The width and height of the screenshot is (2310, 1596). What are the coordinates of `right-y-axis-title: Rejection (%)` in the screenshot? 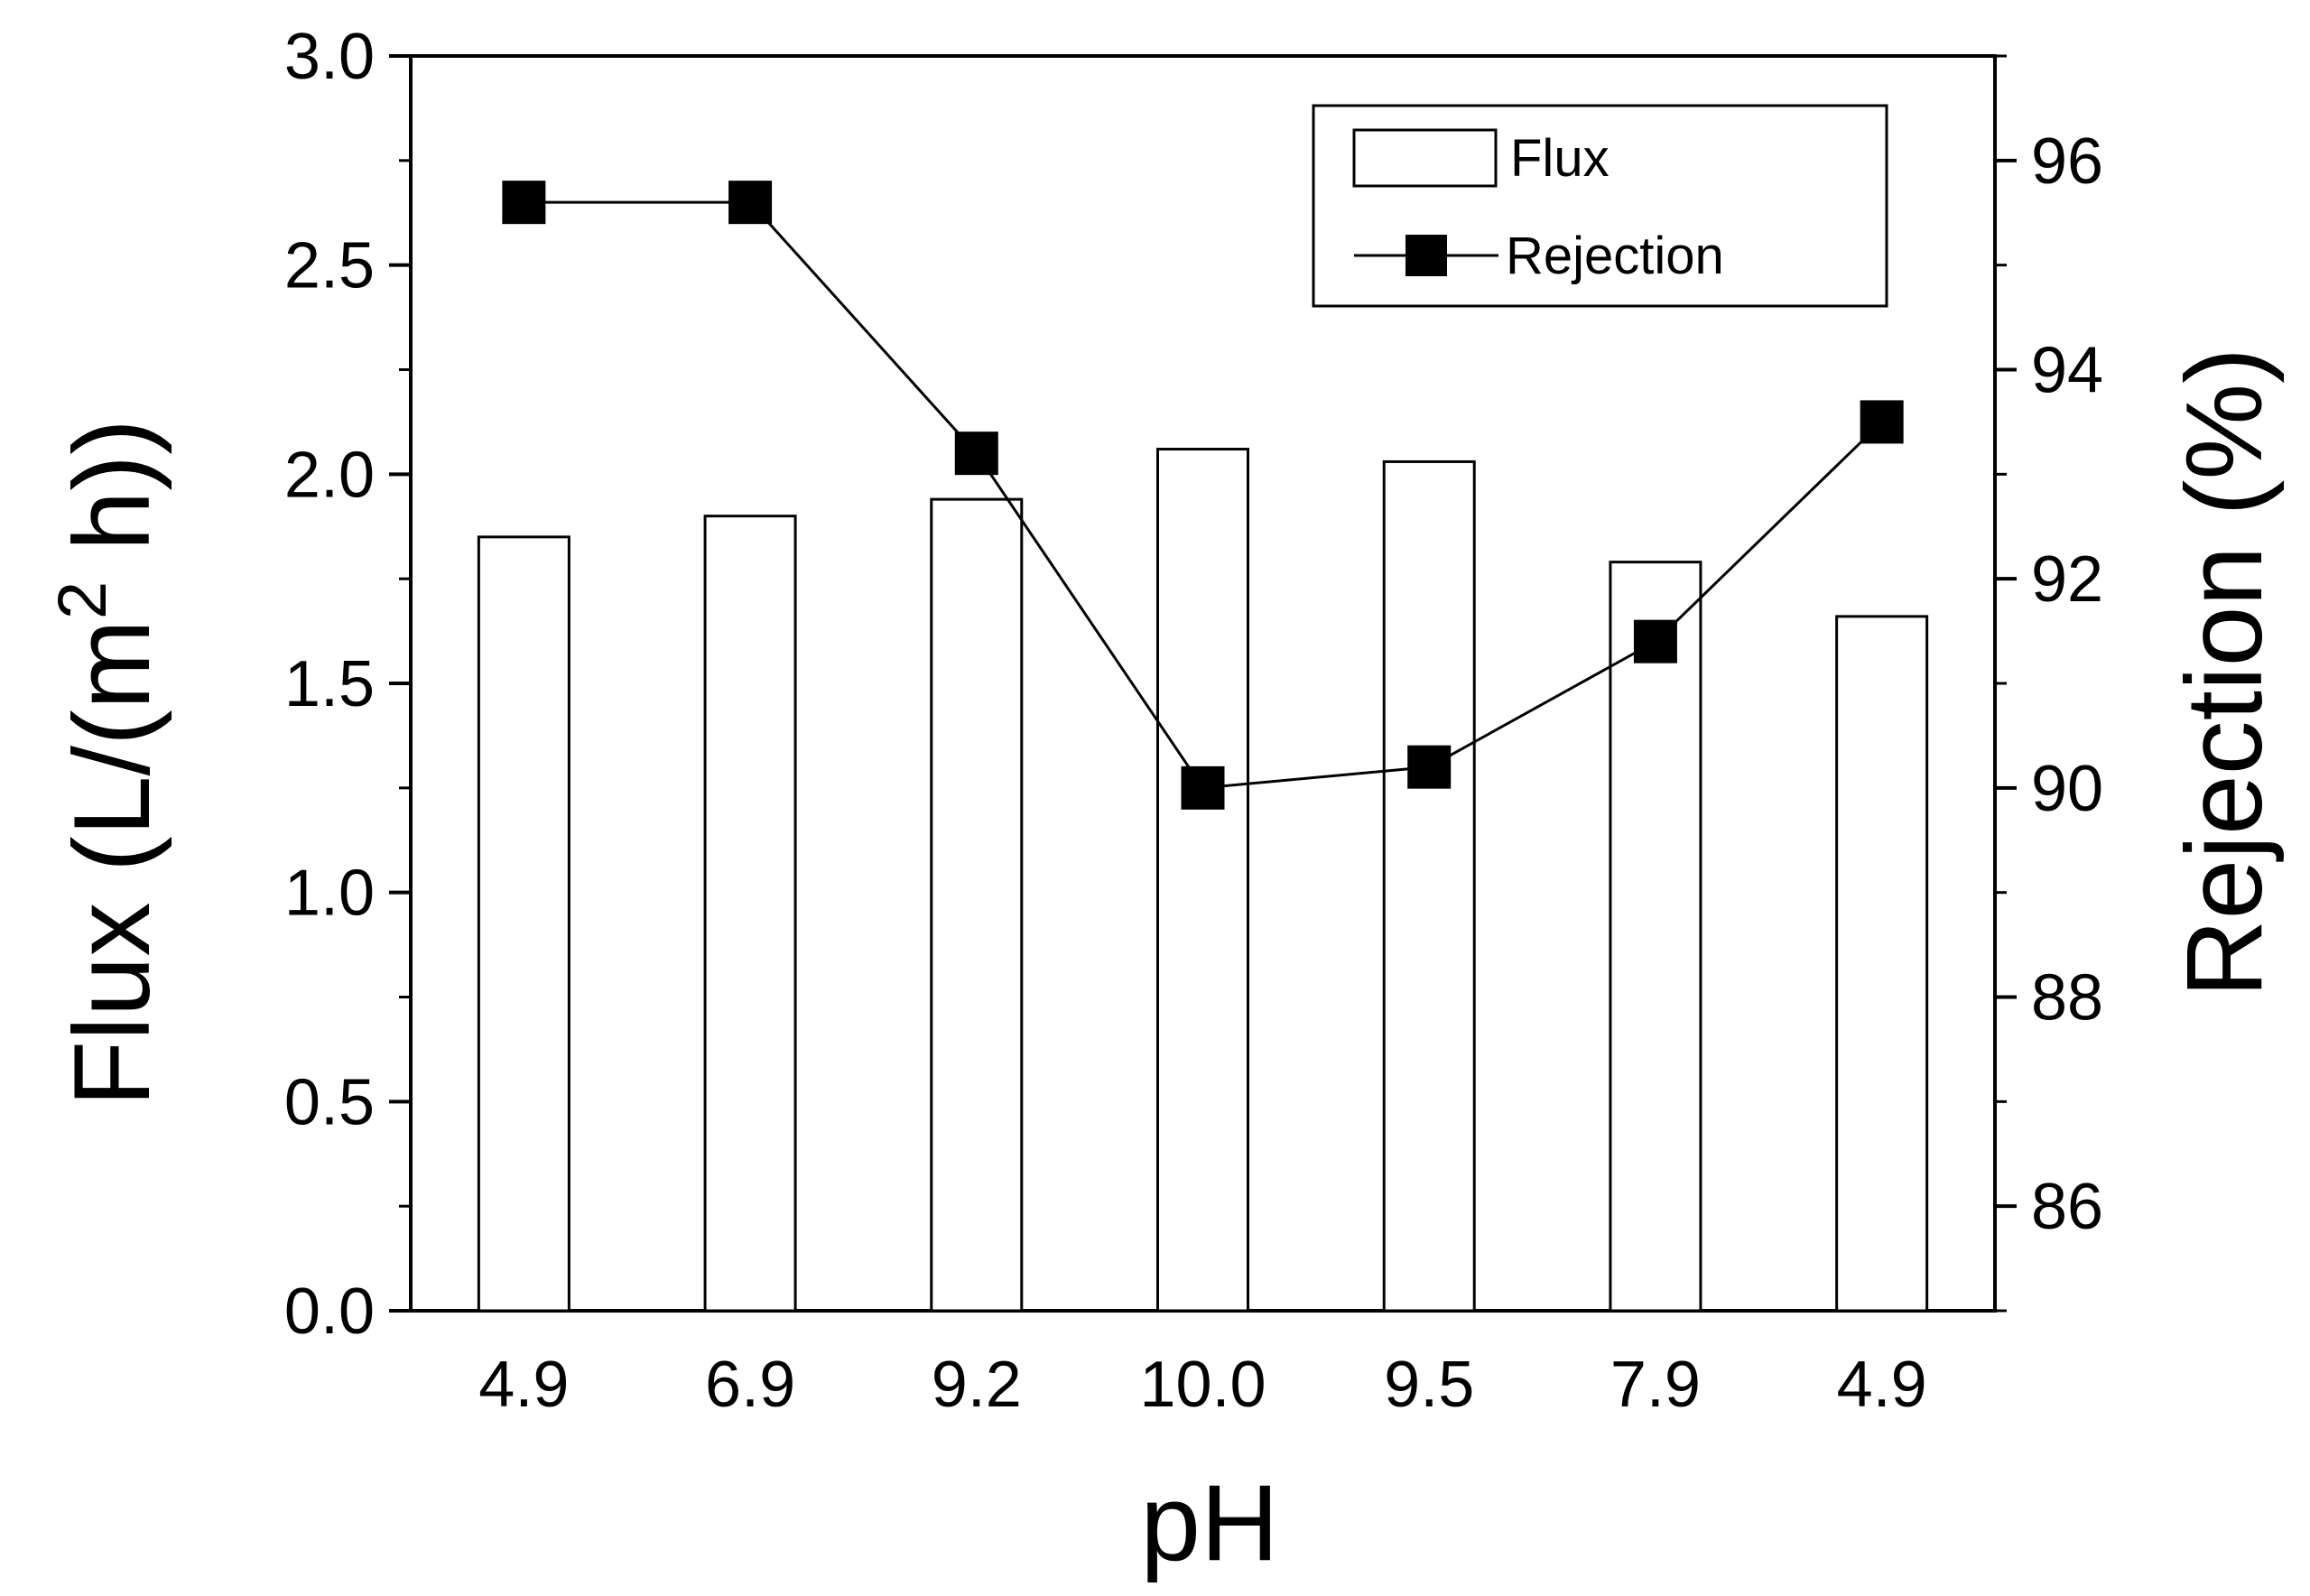 It's located at (2224, 673).